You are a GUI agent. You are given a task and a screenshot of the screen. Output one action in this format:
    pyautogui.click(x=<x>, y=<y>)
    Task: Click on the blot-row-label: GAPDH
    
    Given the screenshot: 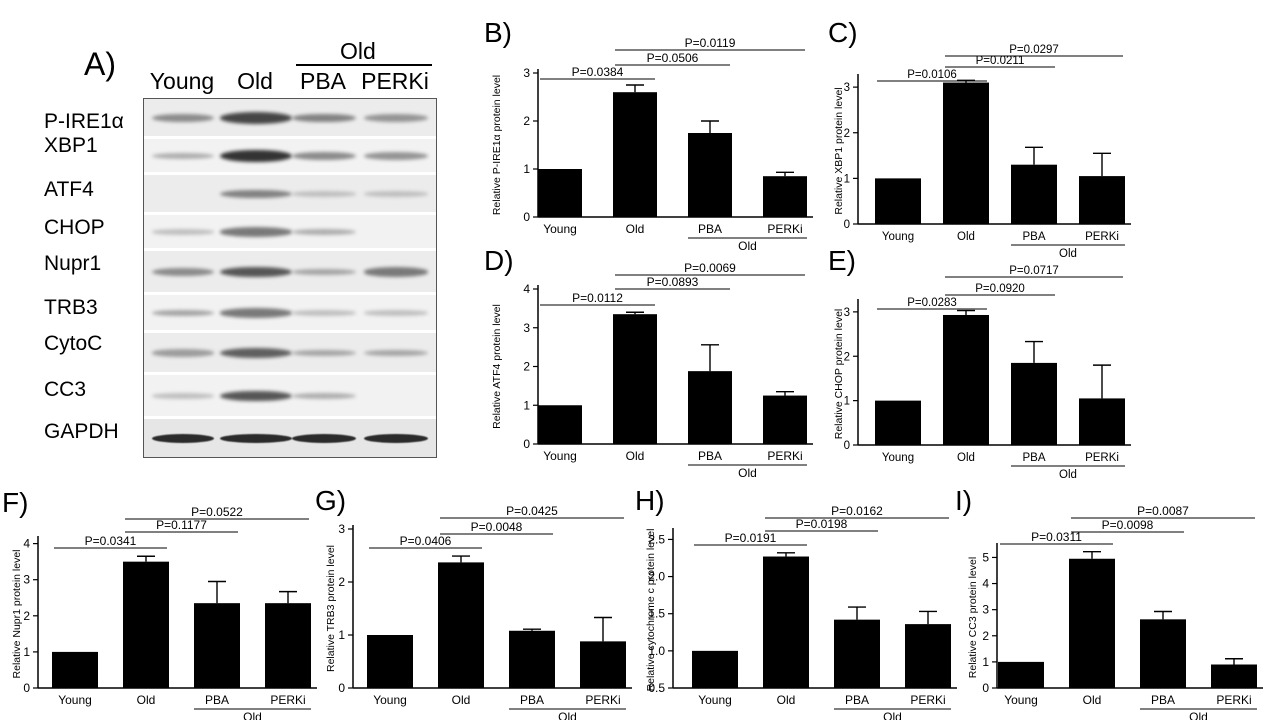 What is the action you would take?
    pyautogui.click(x=81, y=431)
    